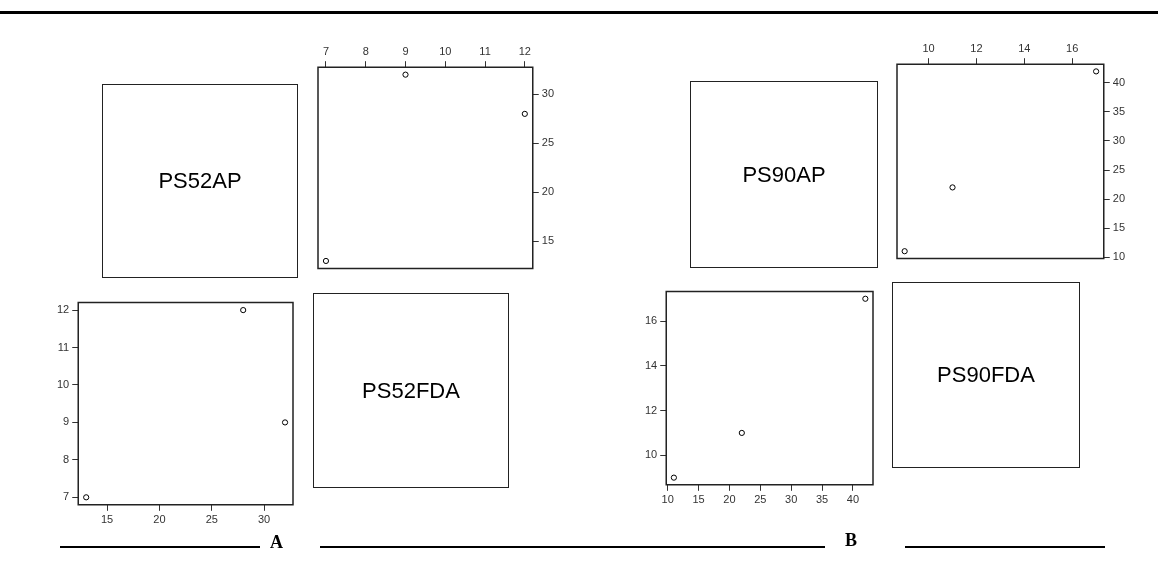 The image size is (1158, 566). Describe the element at coordinates (1119, 82) in the screenshot. I see `y-tick-label: 40` at that location.